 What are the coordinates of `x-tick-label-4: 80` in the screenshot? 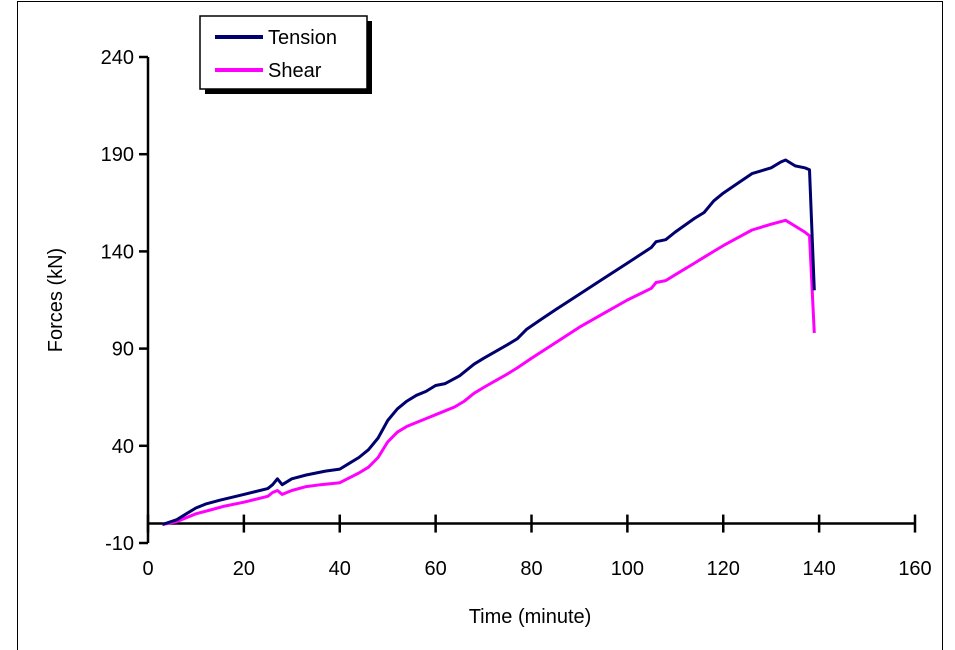 It's located at (531, 569).